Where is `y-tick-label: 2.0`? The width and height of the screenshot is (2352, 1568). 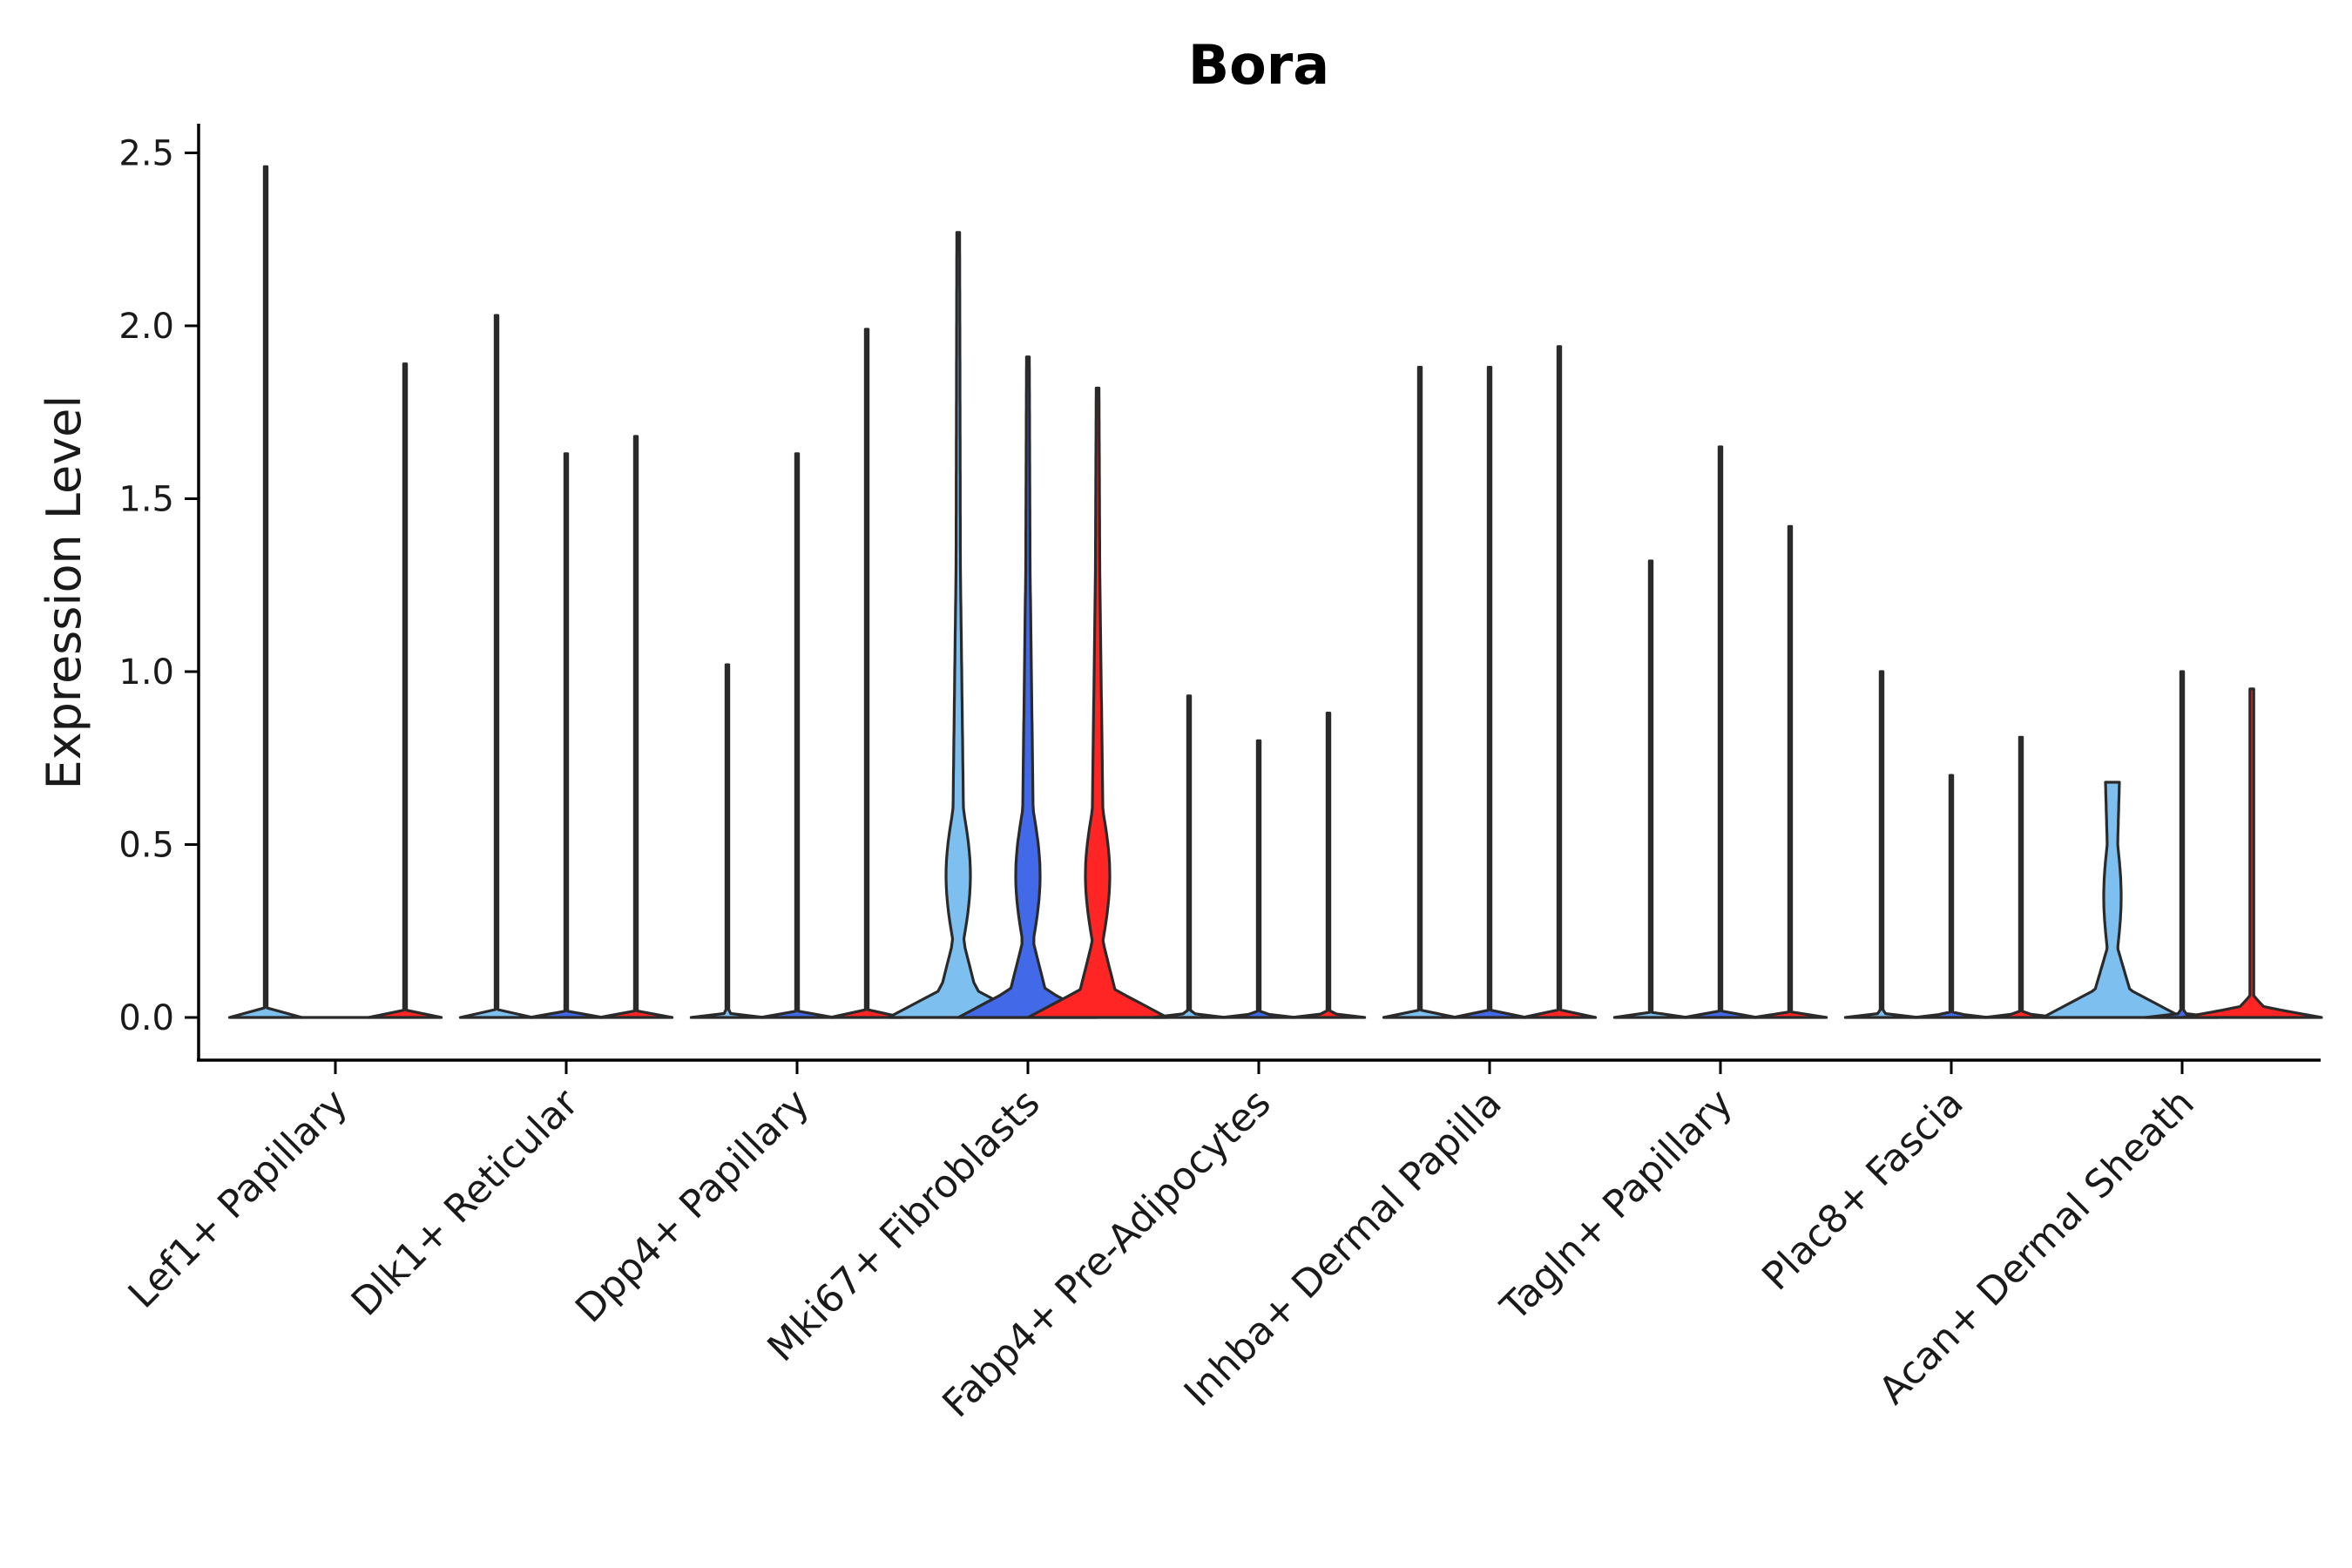 y-tick-label: 2.0 is located at coordinates (146, 327).